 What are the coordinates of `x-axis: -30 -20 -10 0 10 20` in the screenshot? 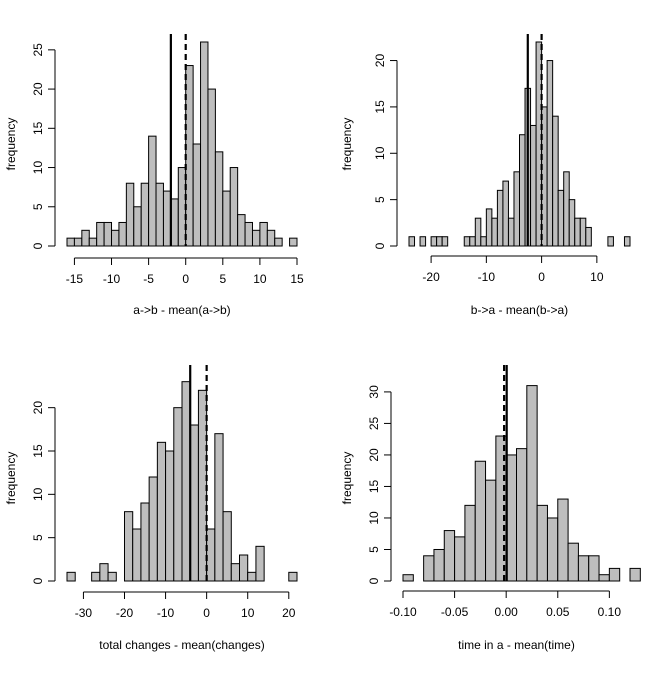 It's located at (185, 605).